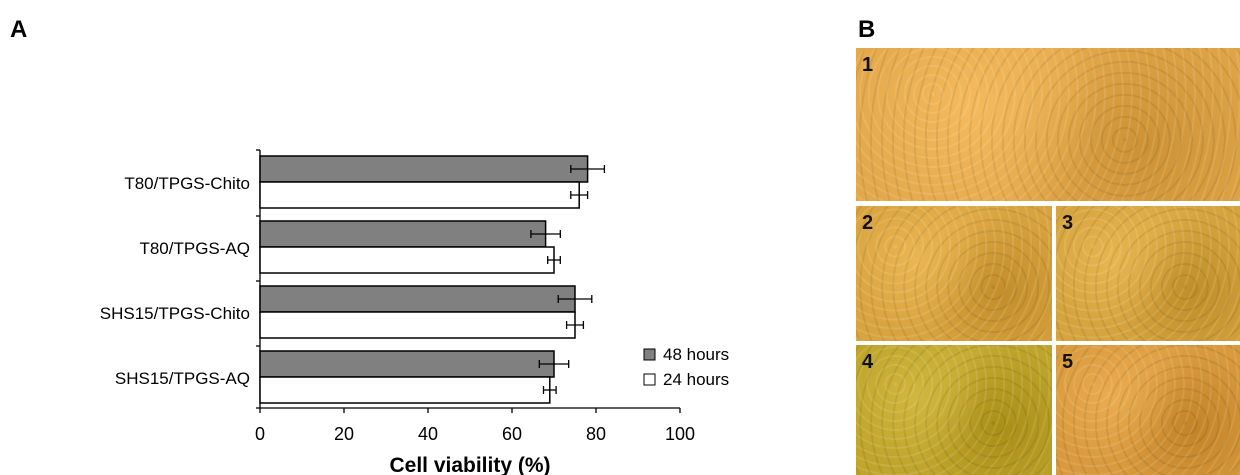 The height and width of the screenshot is (475, 1240). Describe the element at coordinates (469, 464) in the screenshot. I see `x-axis-title: Cell viability (%)` at that location.